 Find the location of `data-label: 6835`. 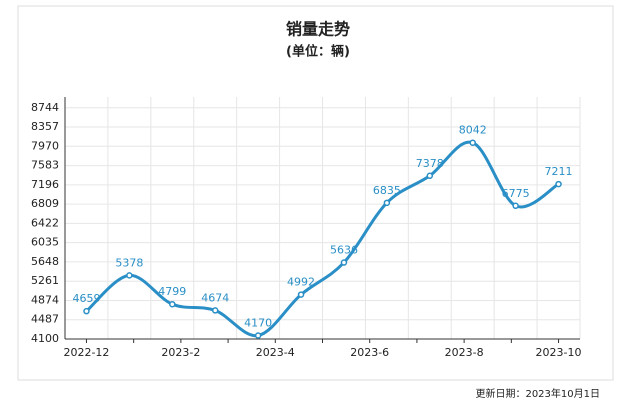

data-label: 6835 is located at coordinates (387, 190).